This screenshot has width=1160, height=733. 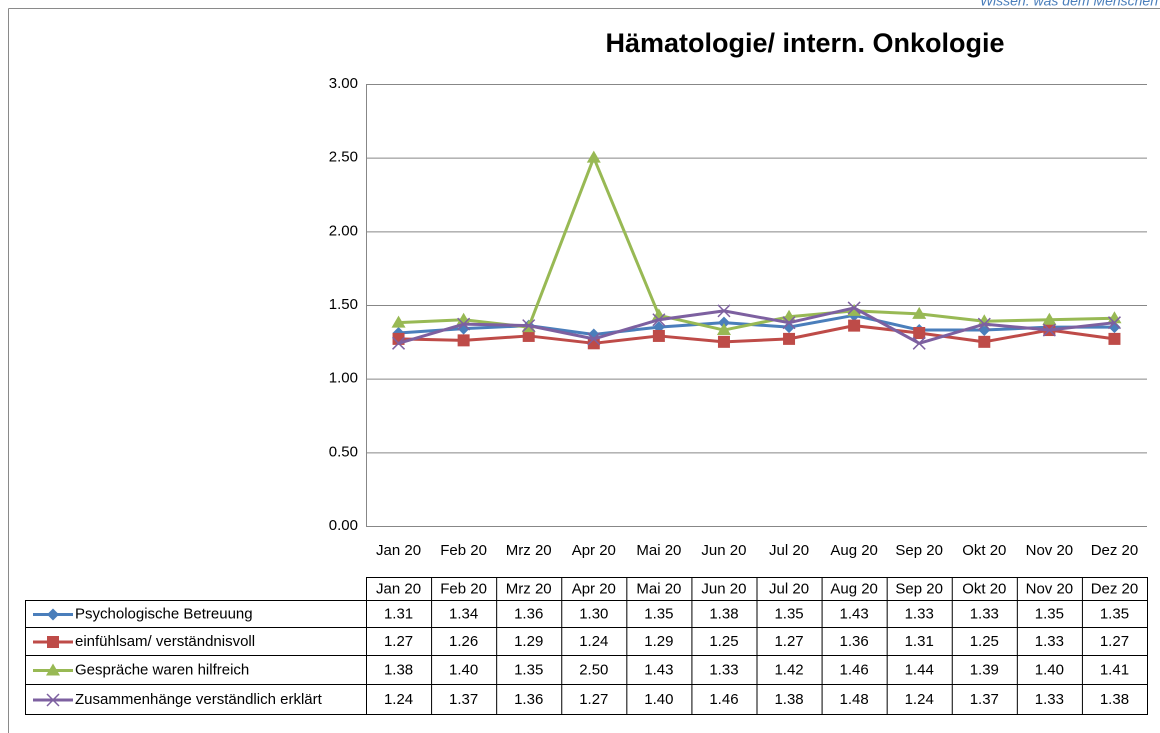 What do you see at coordinates (529, 550) in the screenshot?
I see `x-tick-label: Mrz 20` at bounding box center [529, 550].